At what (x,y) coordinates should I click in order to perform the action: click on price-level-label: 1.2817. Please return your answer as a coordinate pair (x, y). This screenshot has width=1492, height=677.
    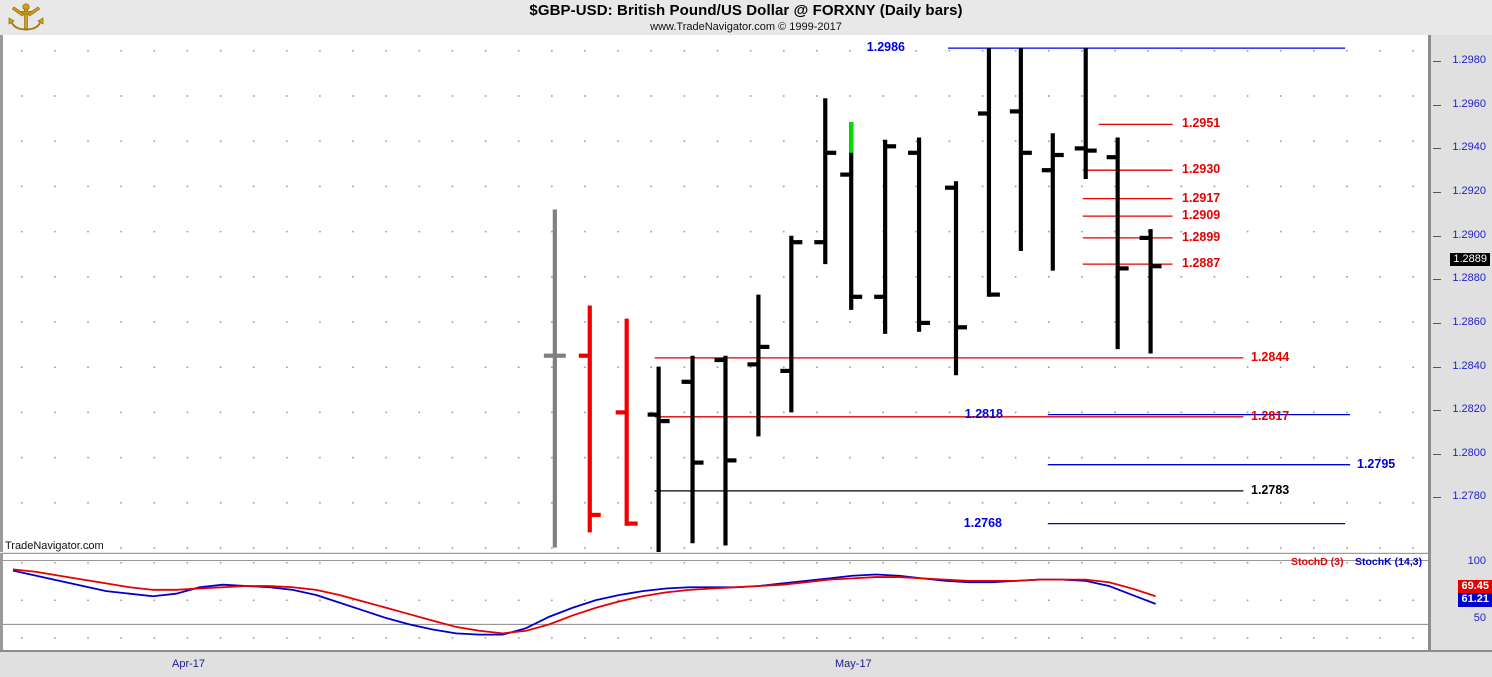
    Looking at the image, I should click on (1270, 415).